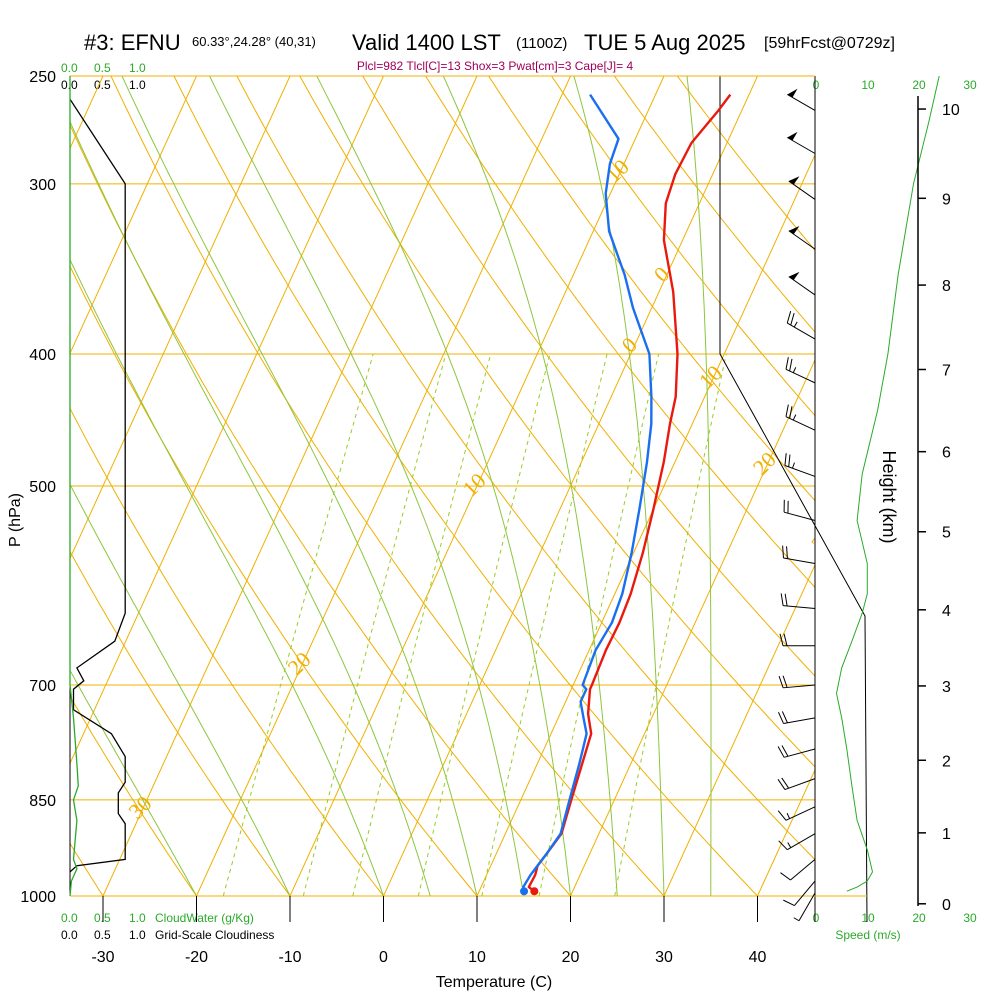  What do you see at coordinates (617, 170) in the screenshot?
I see `isotherm-label: 10` at bounding box center [617, 170].